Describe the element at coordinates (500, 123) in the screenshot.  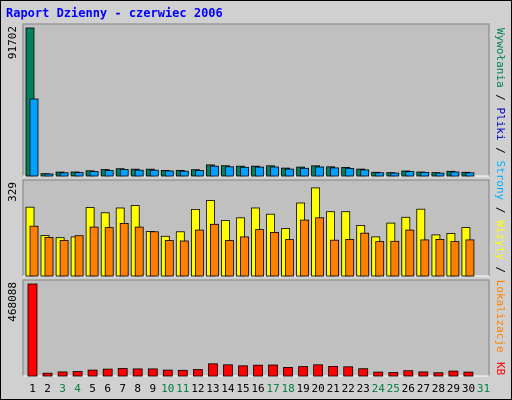
I see `legend-item-2: Pliki` at that location.